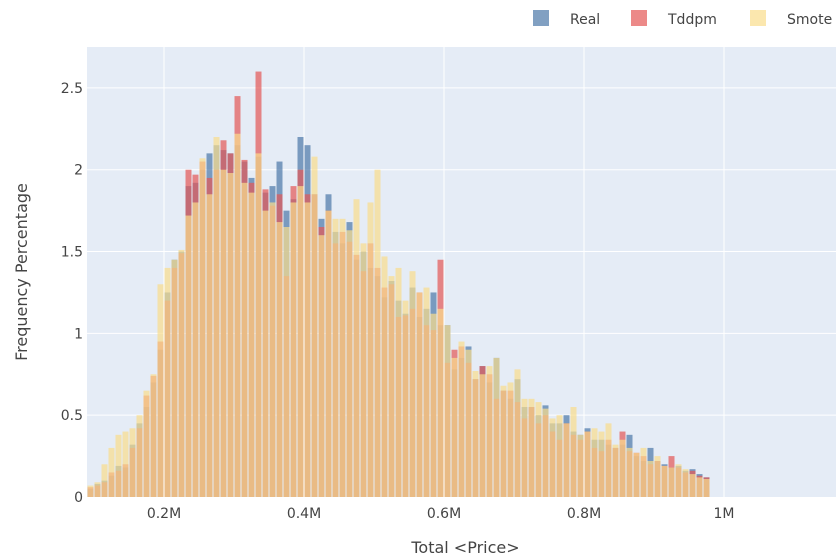 The image size is (836, 560). What do you see at coordinates (441, 514) in the screenshot?
I see `x-axis-ticks: 0.2M 0.4M 0.6M 0.8M 1M` at bounding box center [441, 514].